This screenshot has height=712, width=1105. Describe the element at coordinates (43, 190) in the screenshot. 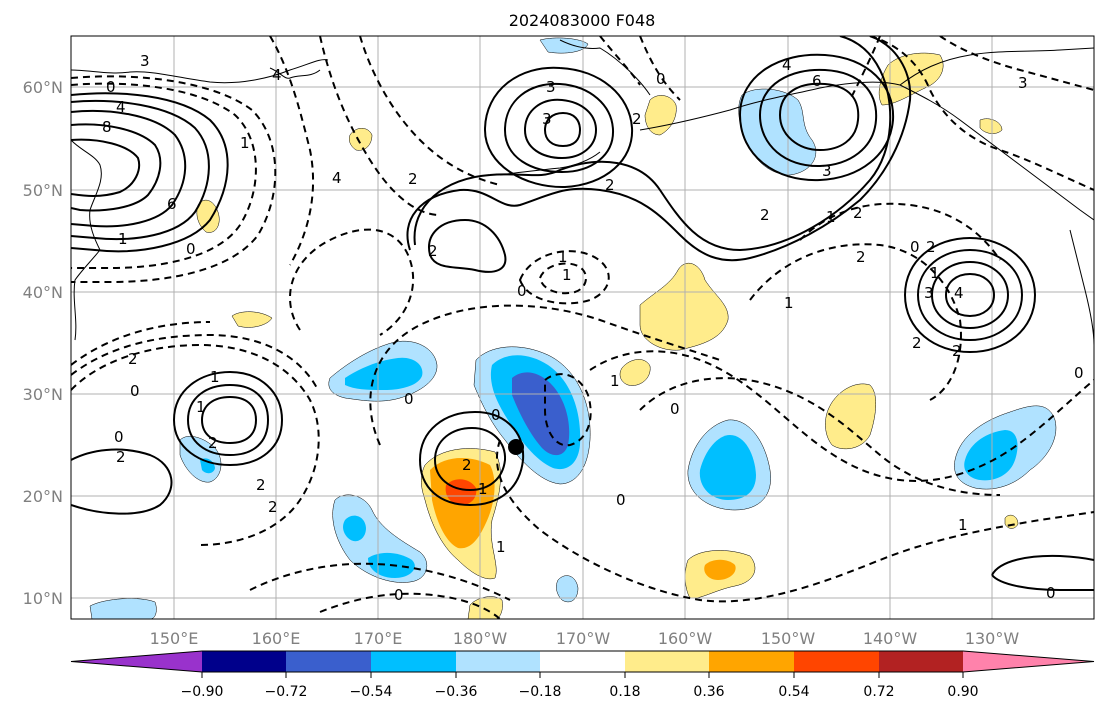

I see `lat-label: 50°N` at that location.